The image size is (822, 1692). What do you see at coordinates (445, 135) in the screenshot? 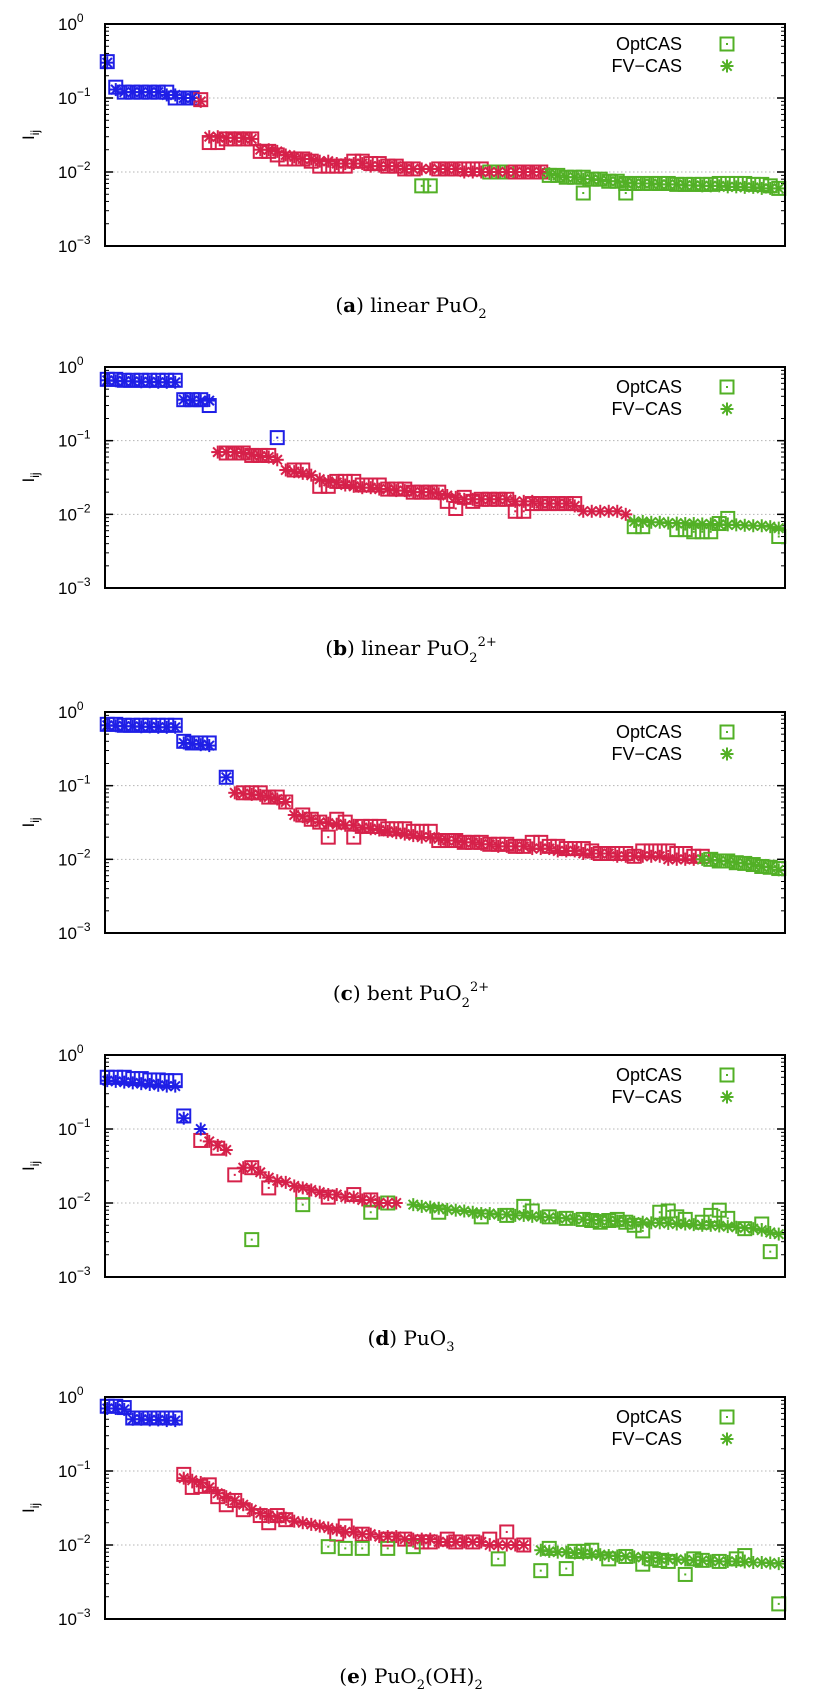
I see `plot-frame` at bounding box center [445, 135].